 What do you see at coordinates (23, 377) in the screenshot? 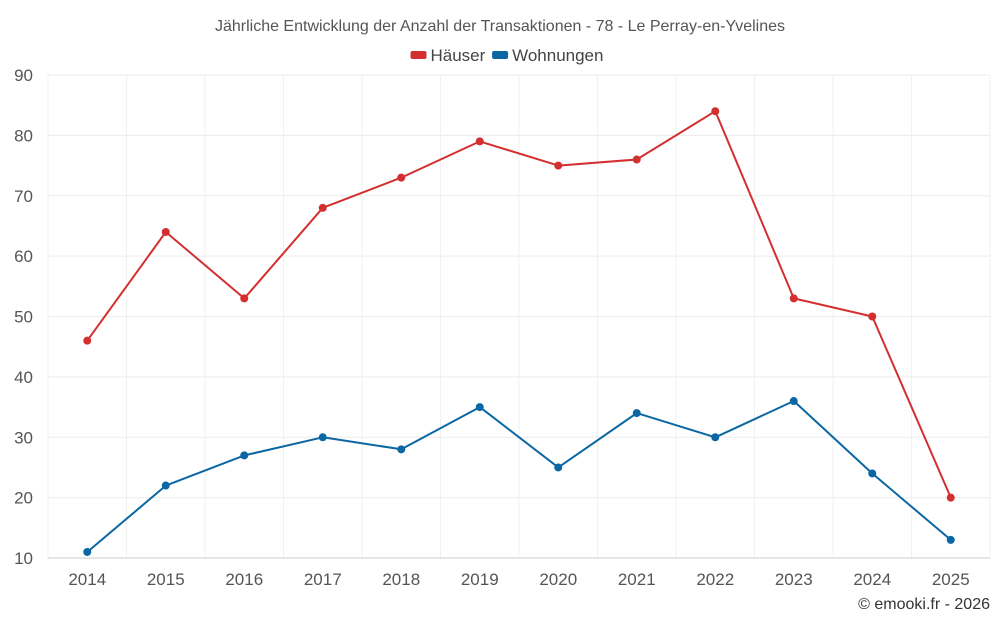
I see `y-tick-label: 40` at bounding box center [23, 377].